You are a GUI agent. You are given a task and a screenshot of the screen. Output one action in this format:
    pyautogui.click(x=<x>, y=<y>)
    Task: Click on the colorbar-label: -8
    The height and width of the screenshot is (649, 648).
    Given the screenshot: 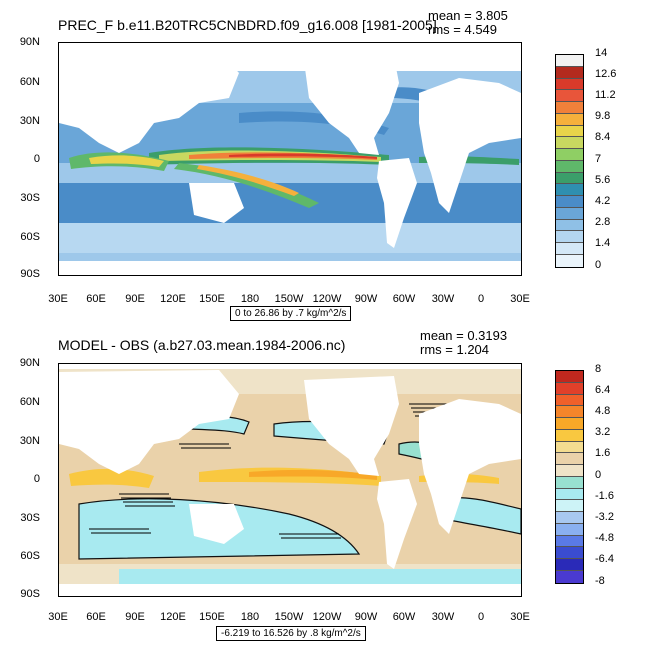 What is the action you would take?
    pyautogui.click(x=600, y=581)
    